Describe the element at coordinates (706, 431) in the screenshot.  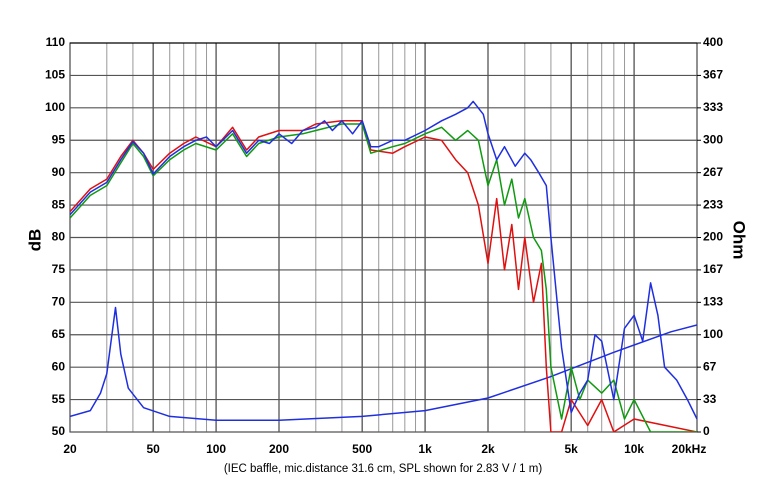
I see `y2-tick-label: 0` at that location.